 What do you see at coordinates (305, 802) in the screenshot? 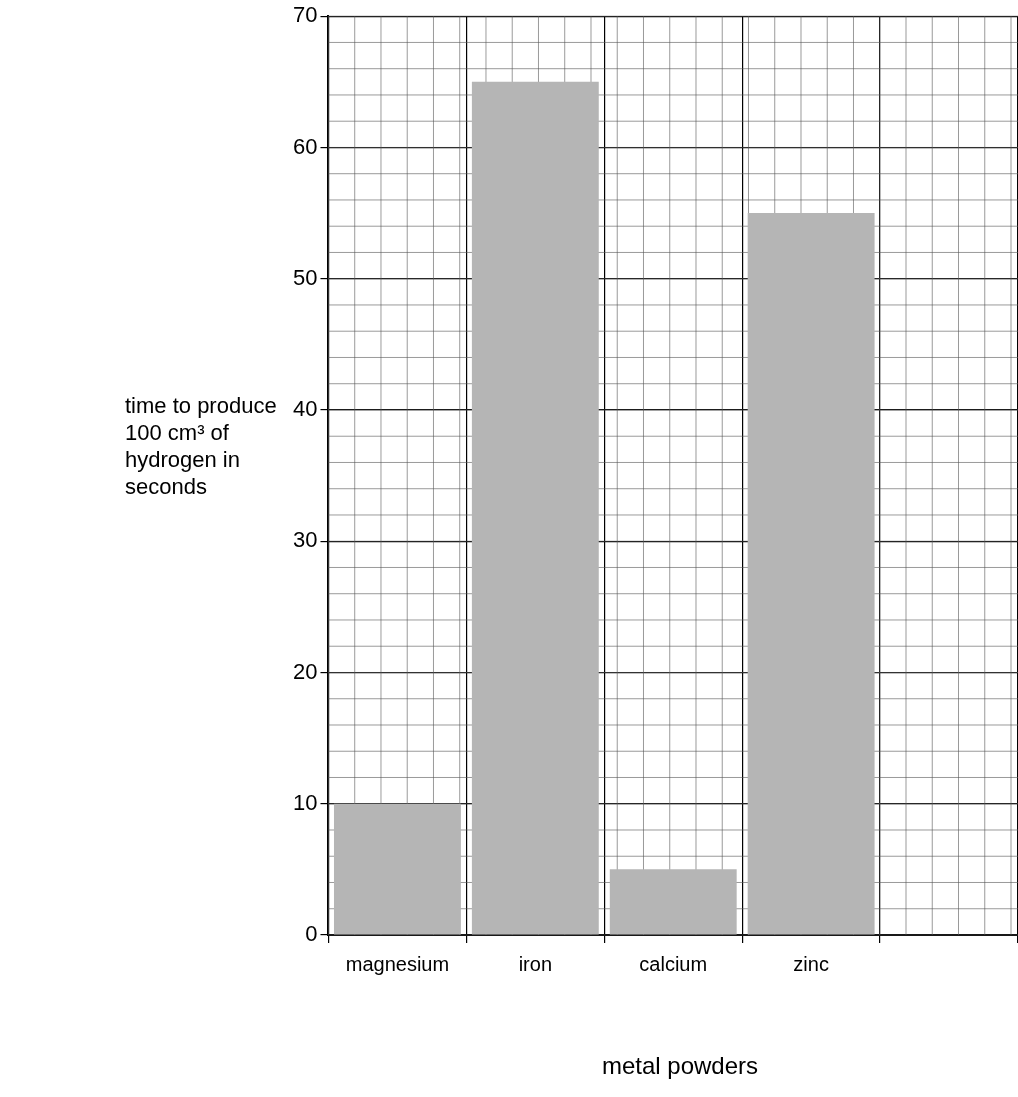
I see `y-tick-label: 10` at bounding box center [305, 802].